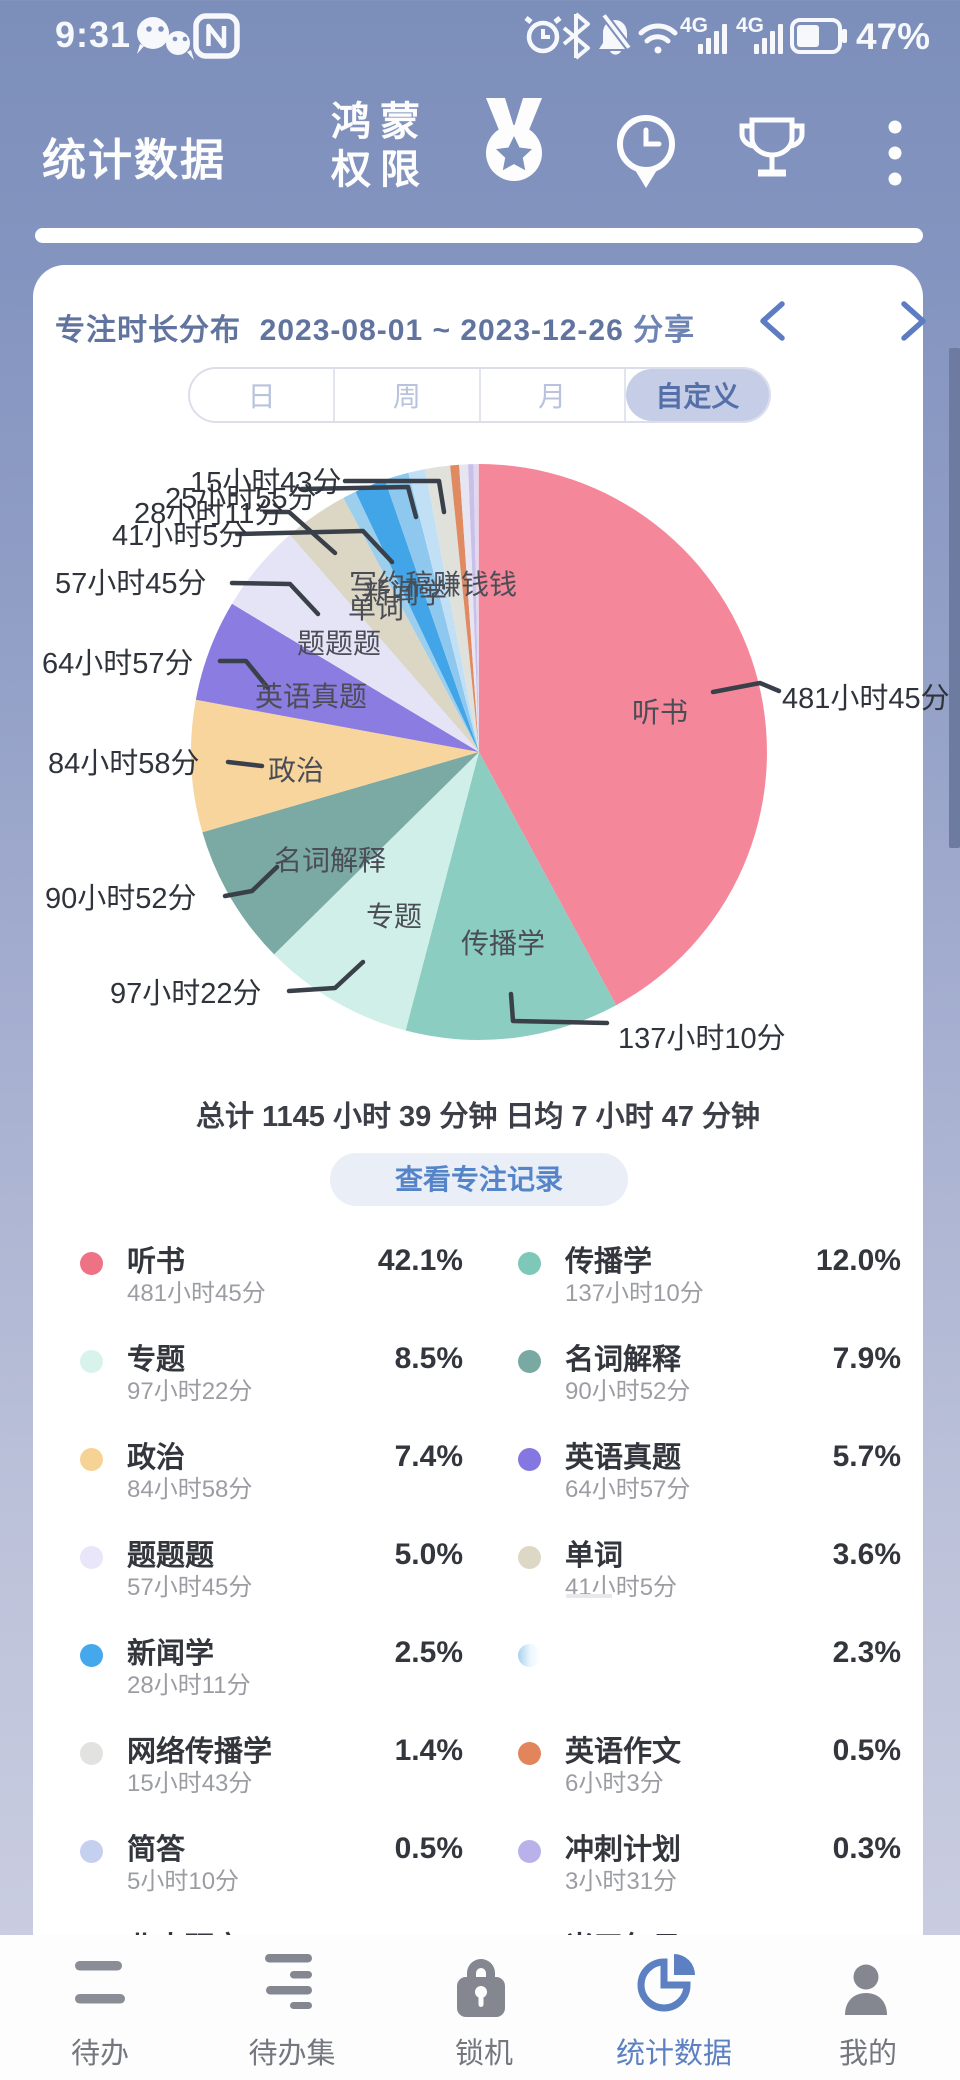 The height and width of the screenshot is (2080, 960). What do you see at coordinates (131, 583) in the screenshot?
I see `svg-text: 57小时45分` at bounding box center [131, 583].